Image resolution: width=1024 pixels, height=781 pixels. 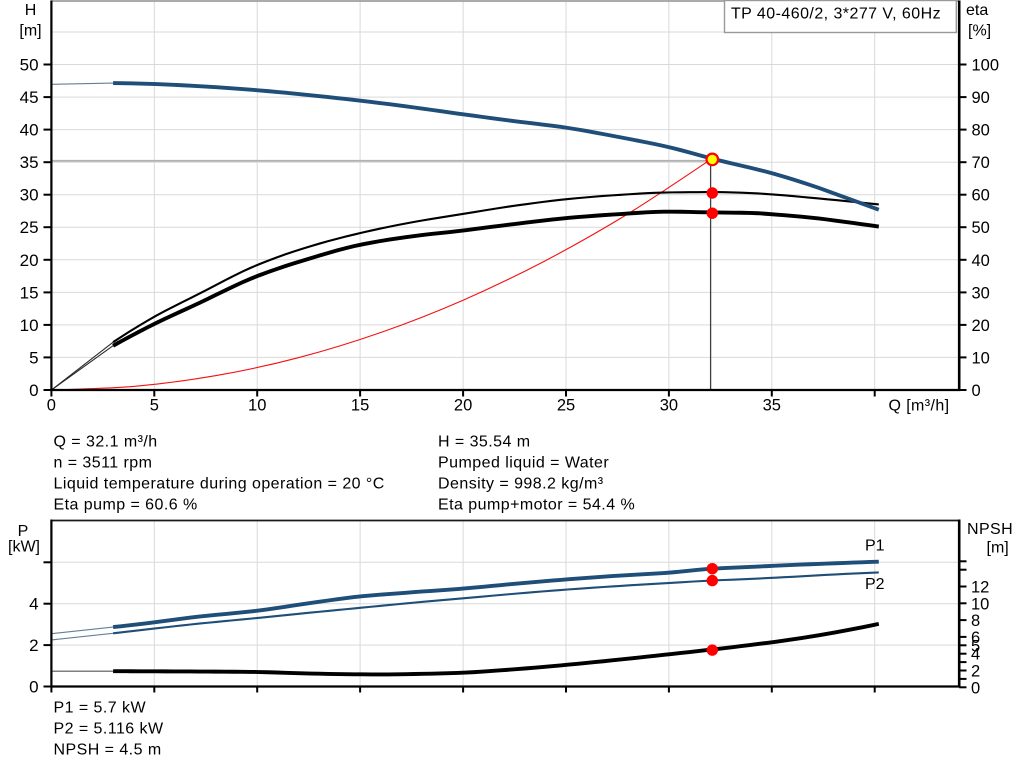 I want to click on svg-text: 8, so click(x=975, y=621).